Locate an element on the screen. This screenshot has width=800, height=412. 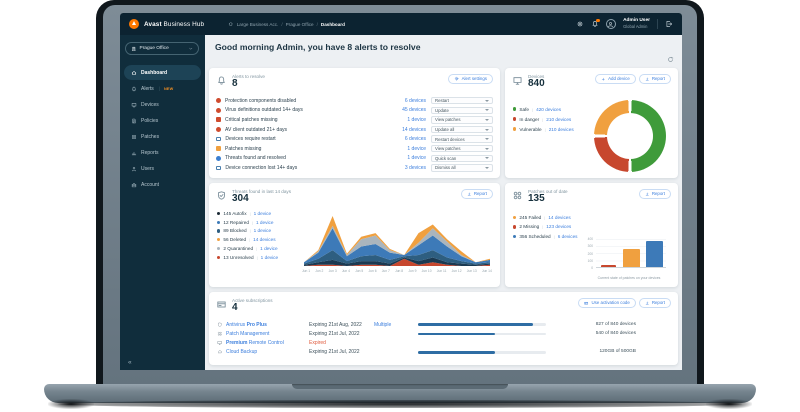
alert-settings-button: Alert settings is located at coordinates (470, 79).